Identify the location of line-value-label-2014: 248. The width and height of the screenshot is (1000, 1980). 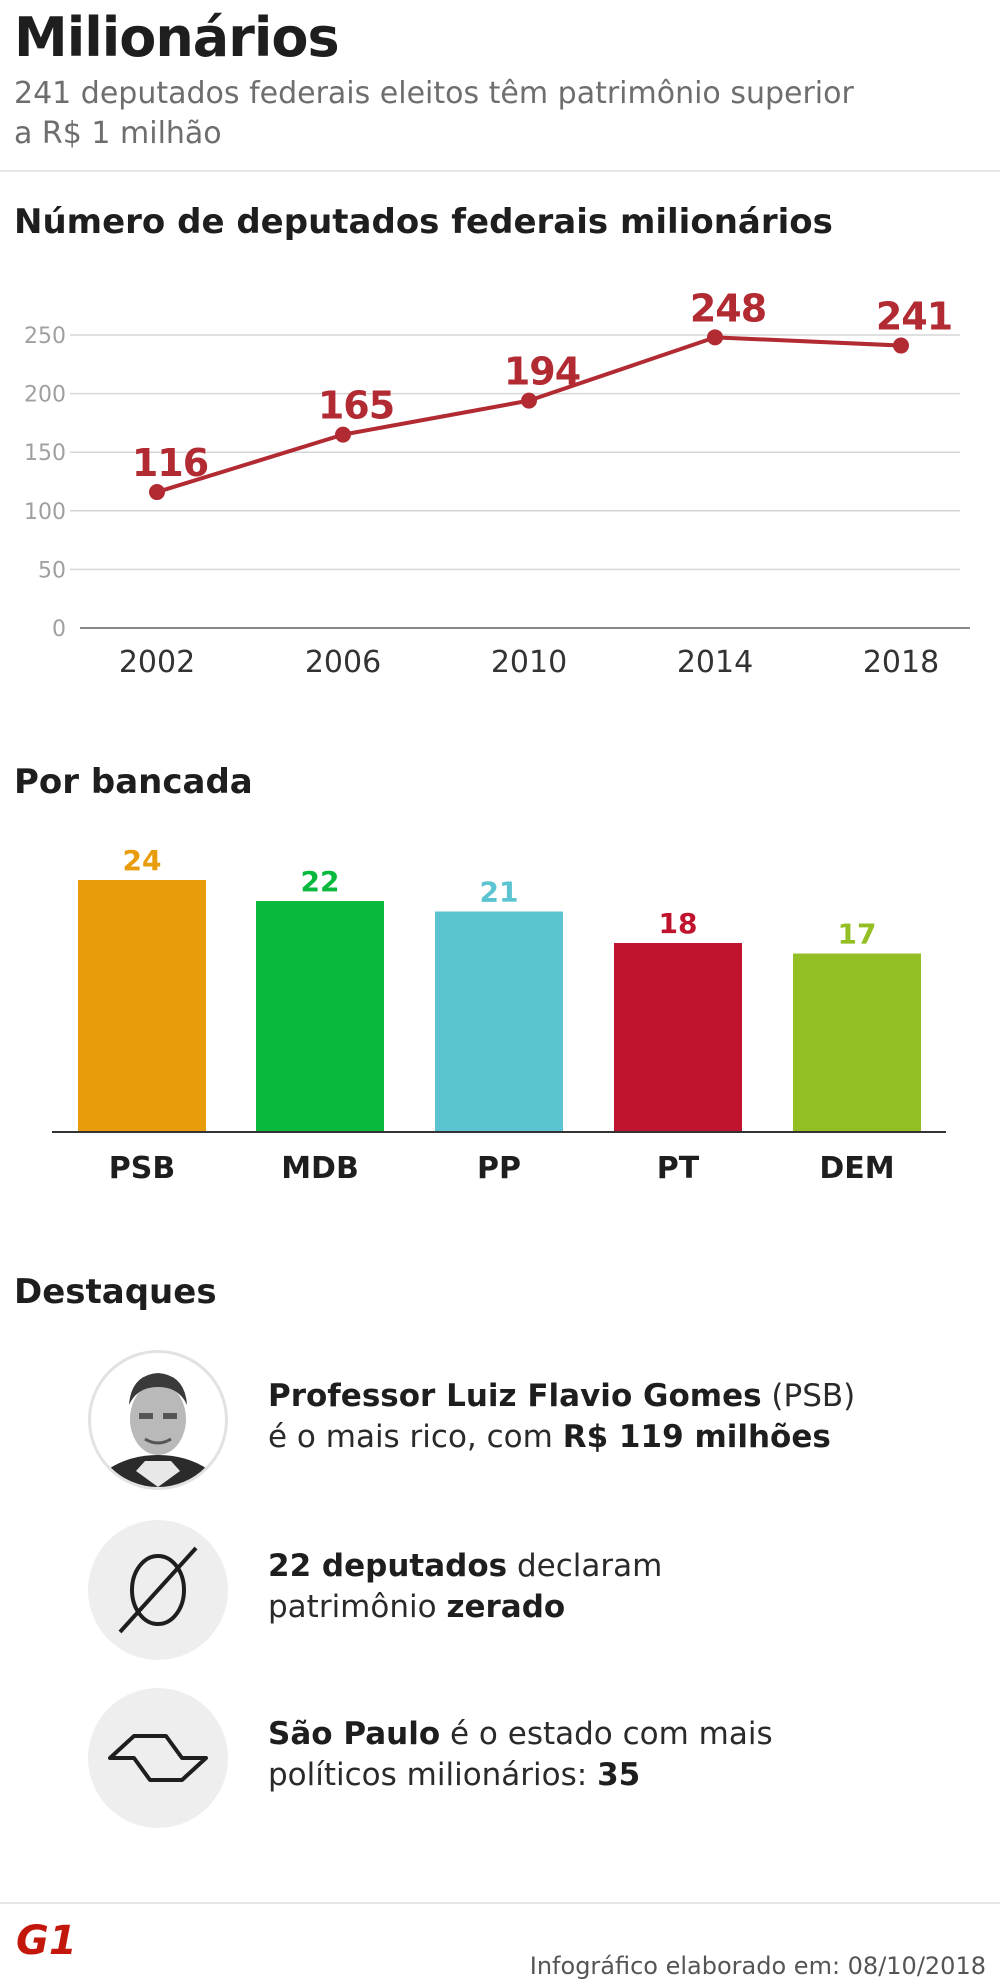
(728, 308).